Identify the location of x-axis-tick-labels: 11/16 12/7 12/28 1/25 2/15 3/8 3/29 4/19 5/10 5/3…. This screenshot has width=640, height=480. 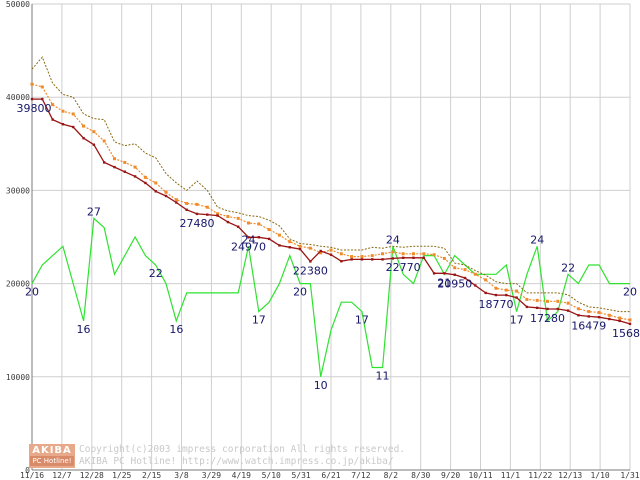
(330, 475).